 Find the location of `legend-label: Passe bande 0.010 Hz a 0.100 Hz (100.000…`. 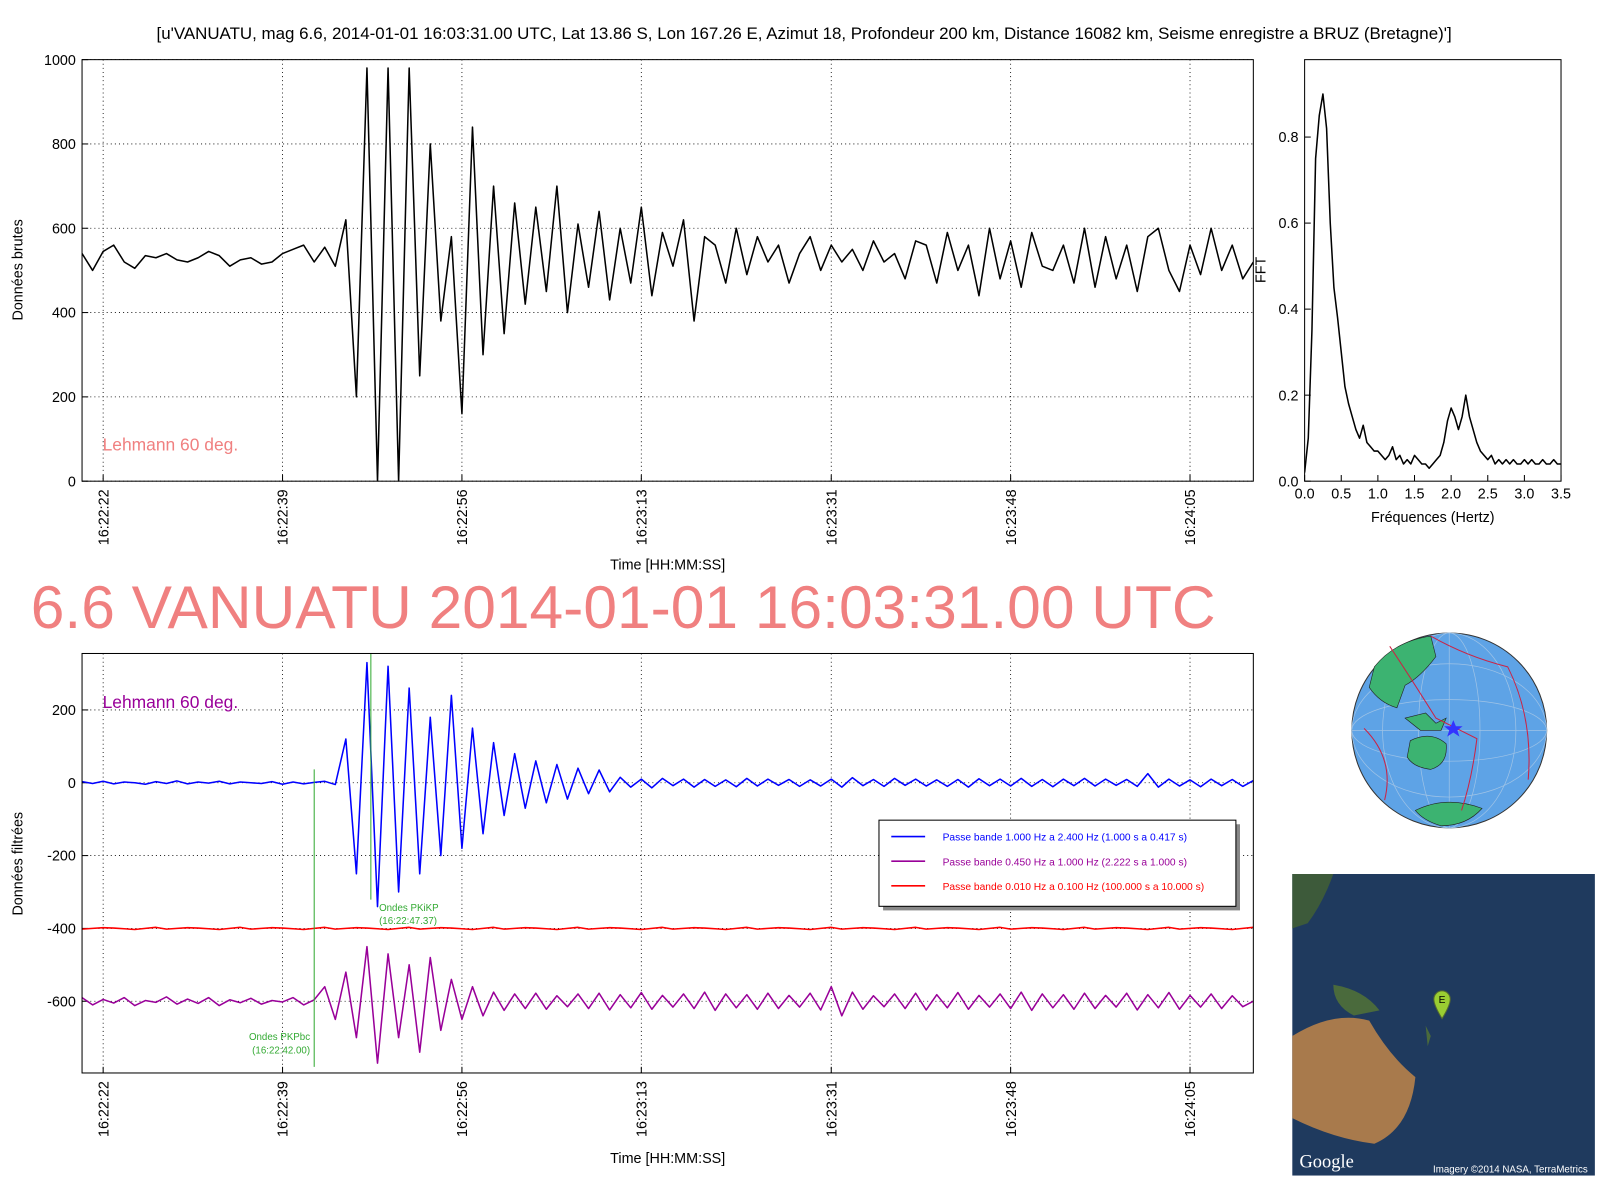

legend-label: Passe bande 0.010 Hz a 0.100 Hz (100.000… is located at coordinates (1074, 887).